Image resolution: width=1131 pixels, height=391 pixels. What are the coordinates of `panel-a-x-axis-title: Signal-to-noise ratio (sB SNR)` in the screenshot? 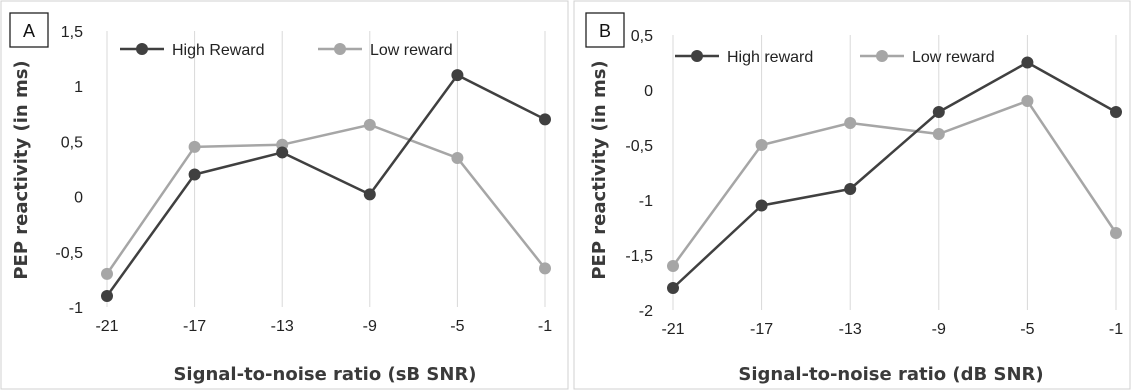 It's located at (324, 374).